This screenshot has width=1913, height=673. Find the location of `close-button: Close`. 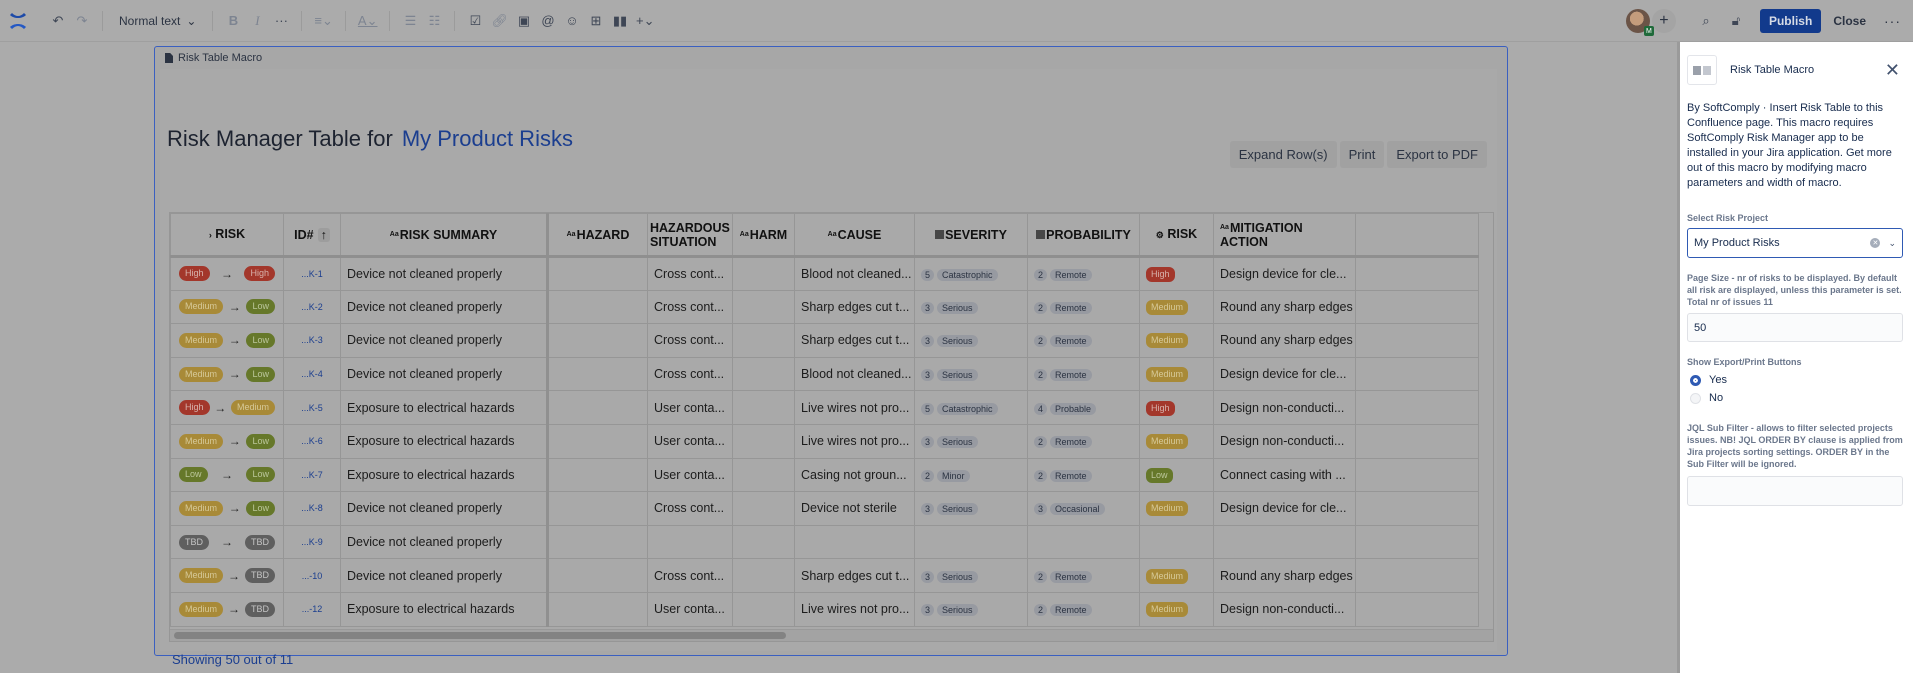

close-button: Close is located at coordinates (1849, 21).